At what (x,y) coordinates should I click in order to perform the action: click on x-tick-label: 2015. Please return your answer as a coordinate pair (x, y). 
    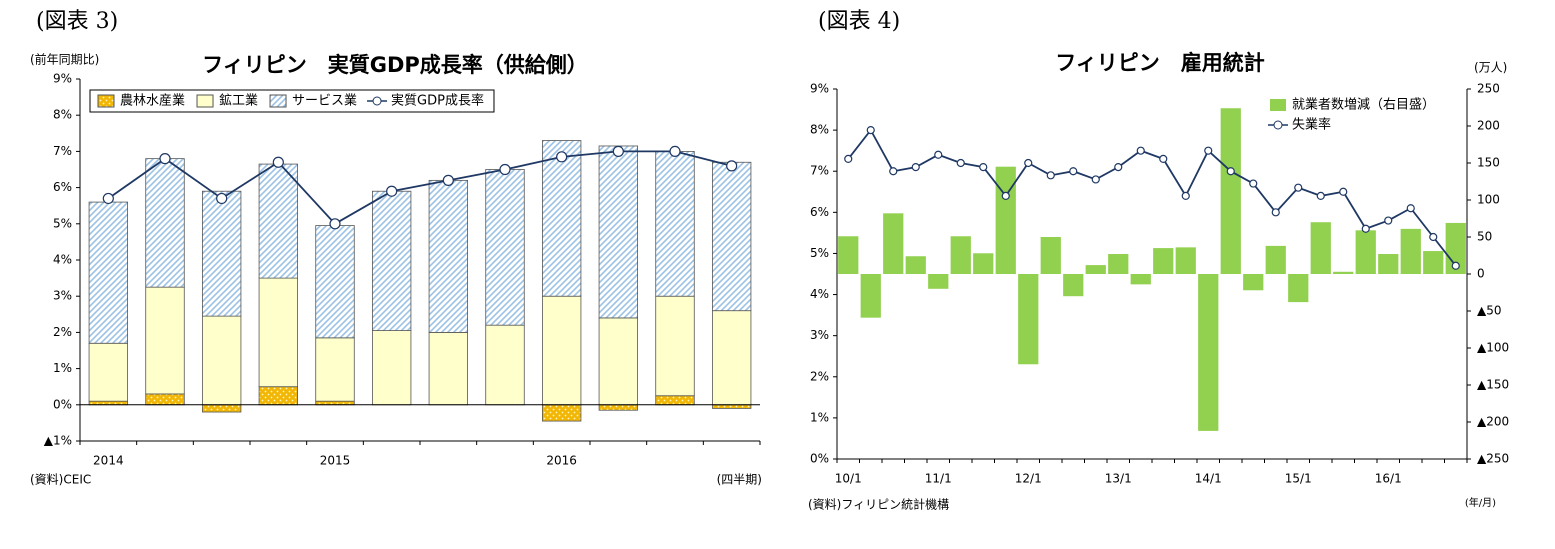
    Looking at the image, I should click on (335, 461).